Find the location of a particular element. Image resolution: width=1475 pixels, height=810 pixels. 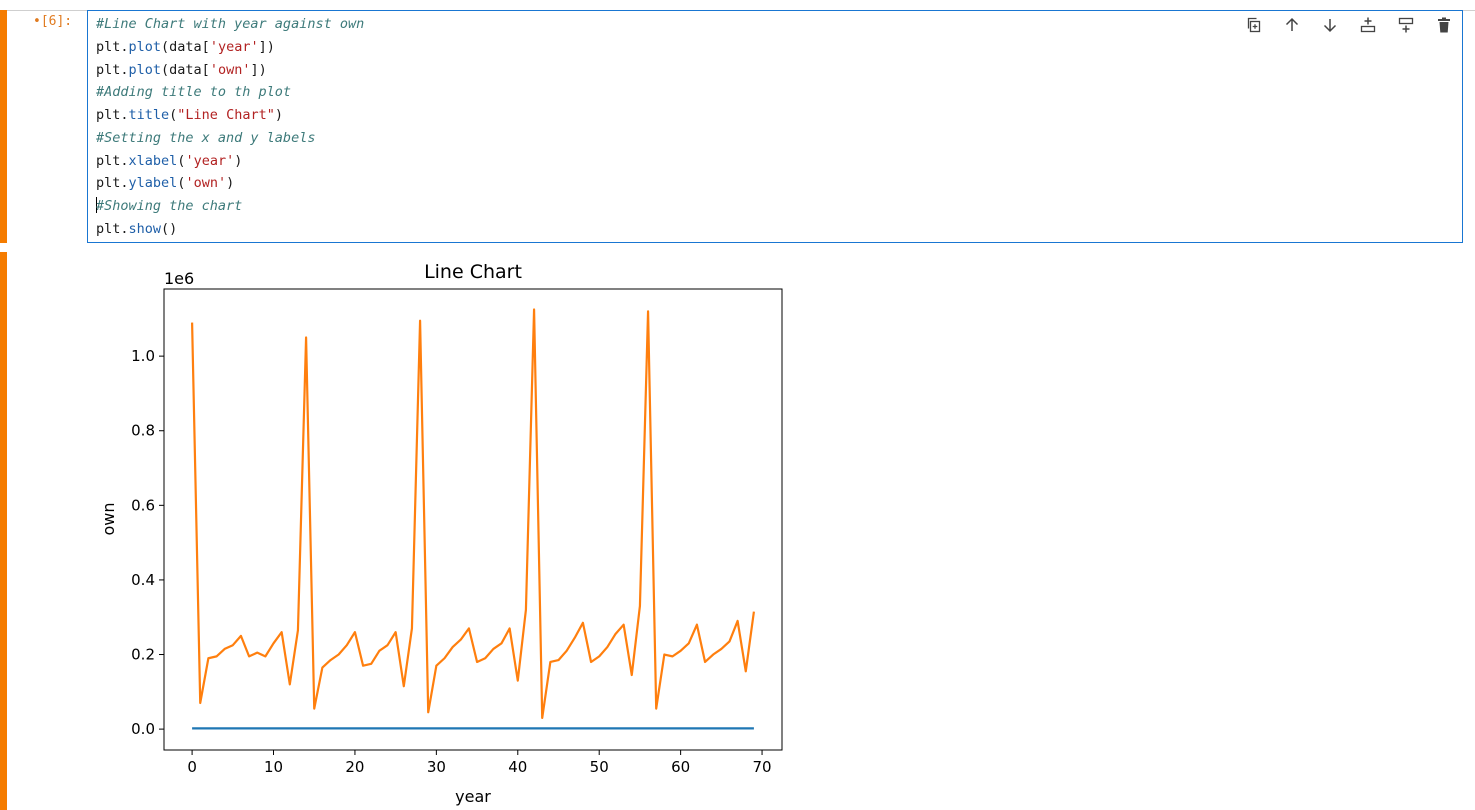

insert-below-icon is located at coordinates (1406, 25).